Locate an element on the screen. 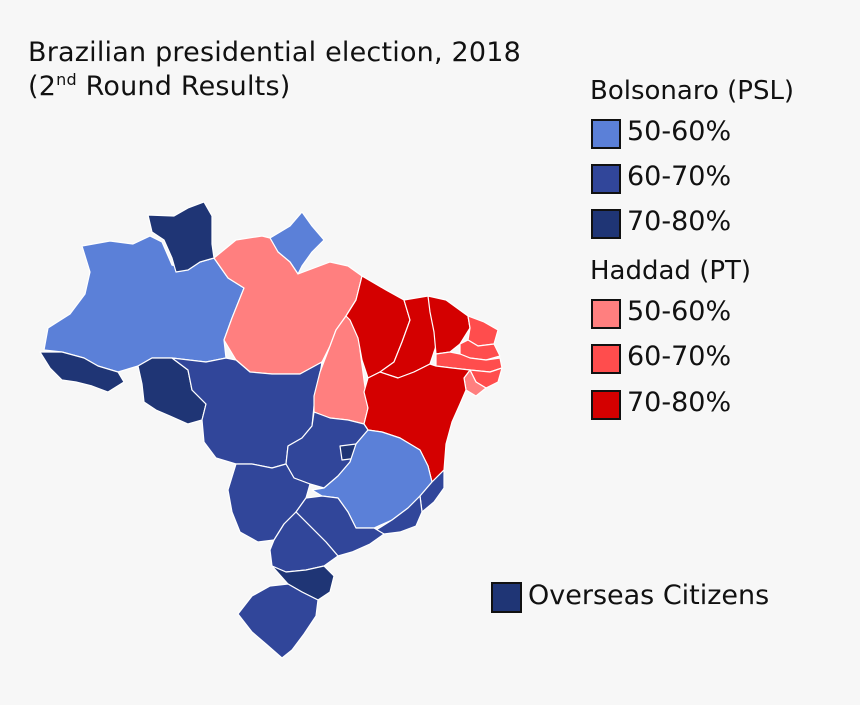 Image resolution: width=860 pixels, height=705 pixels. legend-heading-bolsonaro: Bolsonaro (PSL) is located at coordinates (692, 91).